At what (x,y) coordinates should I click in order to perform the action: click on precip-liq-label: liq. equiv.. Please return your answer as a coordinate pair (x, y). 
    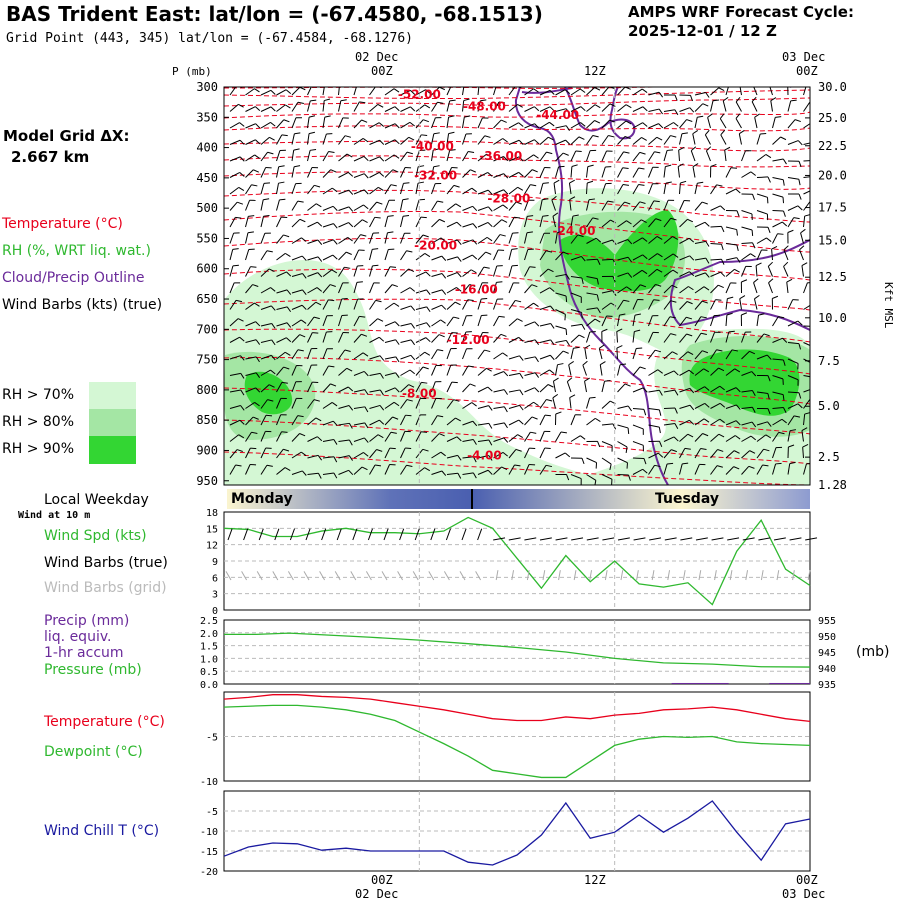
    Looking at the image, I should click on (78, 637).